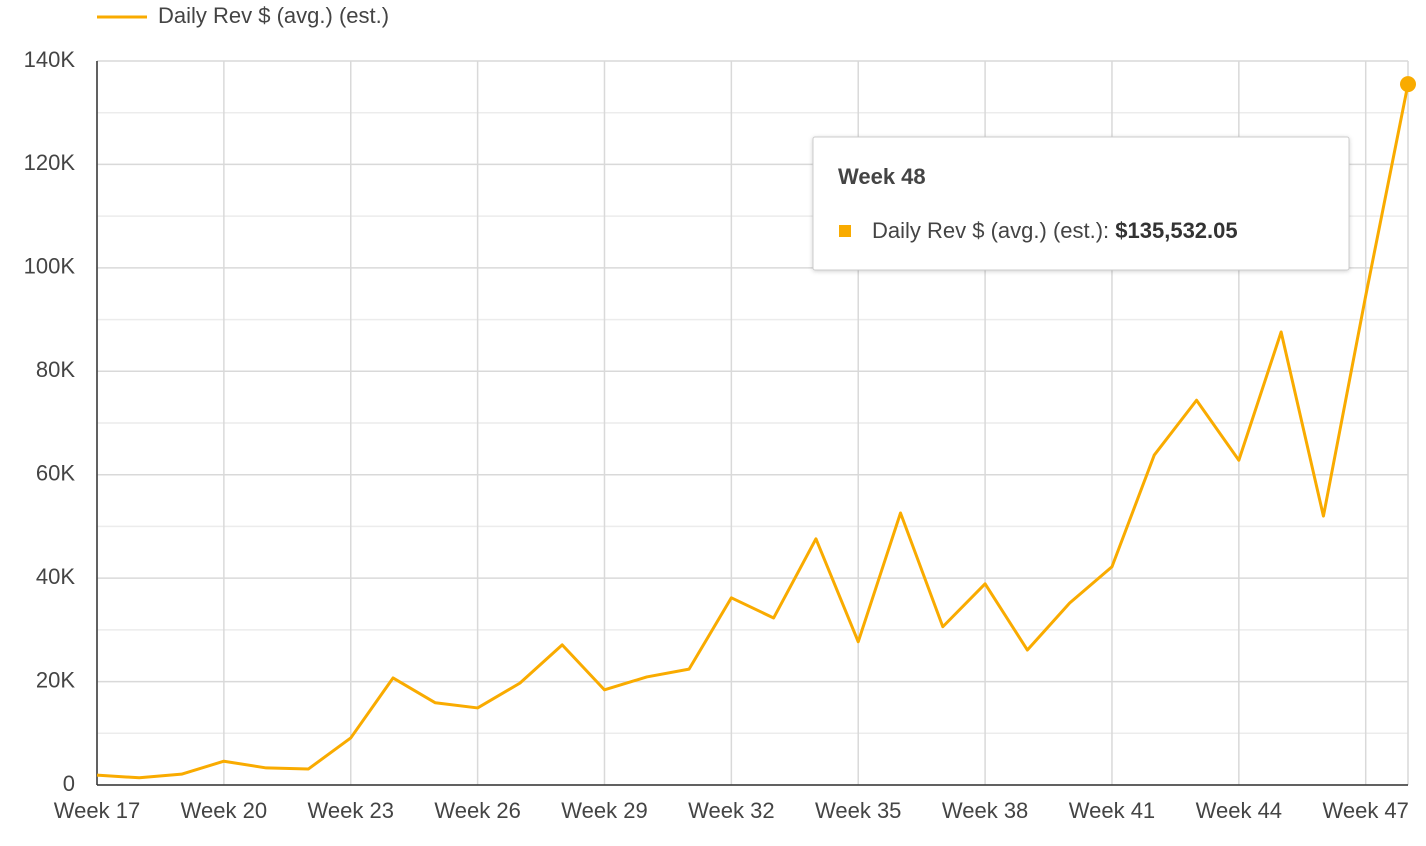 This screenshot has width=1426, height=846. I want to click on x-tick-label: Week 23, so click(351, 810).